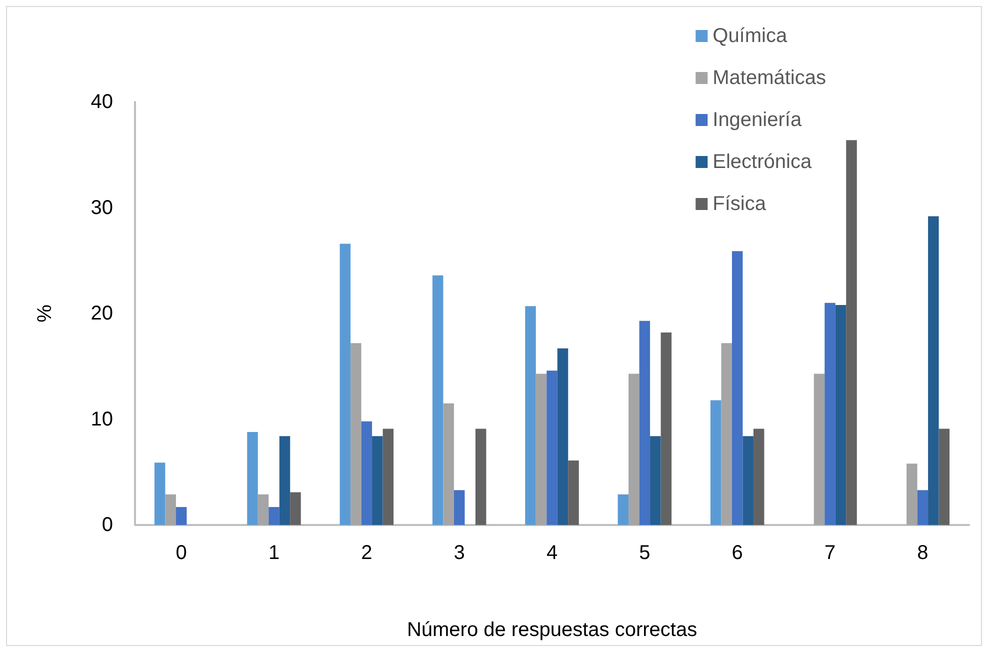 The height and width of the screenshot is (652, 988). Describe the element at coordinates (922, 553) in the screenshot. I see `x-tick-label: 8` at that location.